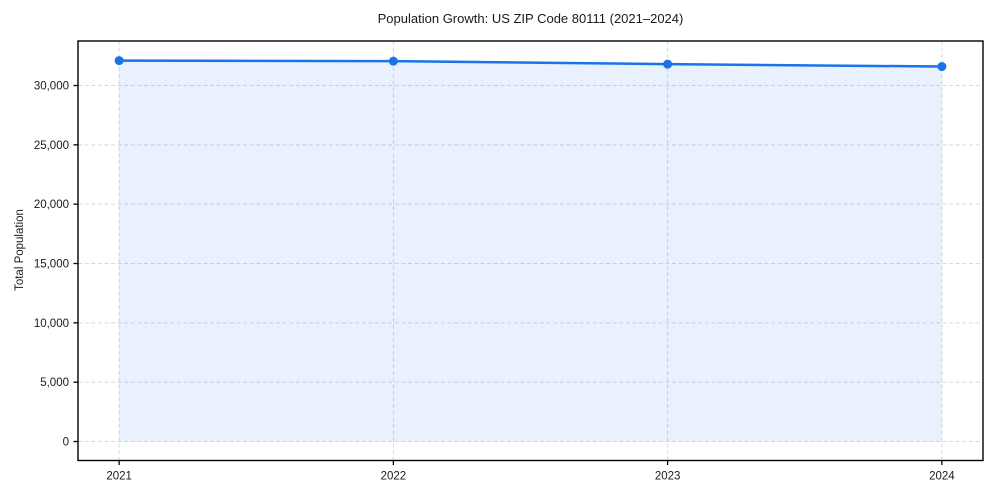 The width and height of the screenshot is (1000, 500). What do you see at coordinates (51, 87) in the screenshot?
I see `y-tick-label: 30,000` at bounding box center [51, 87].